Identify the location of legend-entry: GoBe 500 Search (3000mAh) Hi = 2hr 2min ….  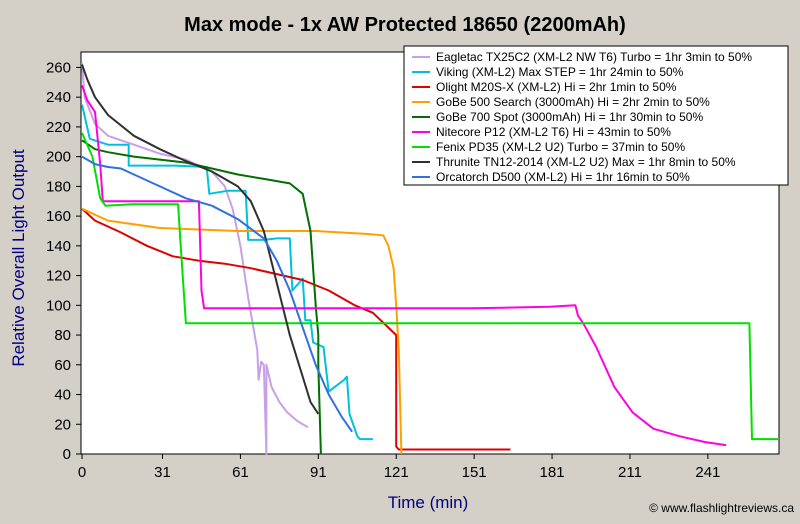
(573, 102).